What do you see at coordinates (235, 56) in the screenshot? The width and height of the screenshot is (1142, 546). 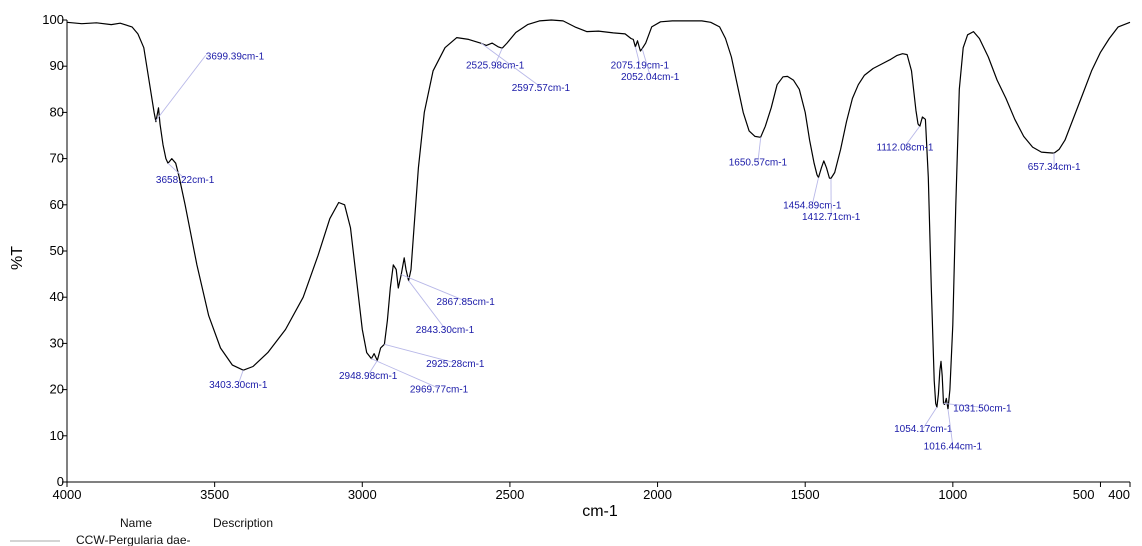 I see `peak-label: 3699.39cm-1` at bounding box center [235, 56].